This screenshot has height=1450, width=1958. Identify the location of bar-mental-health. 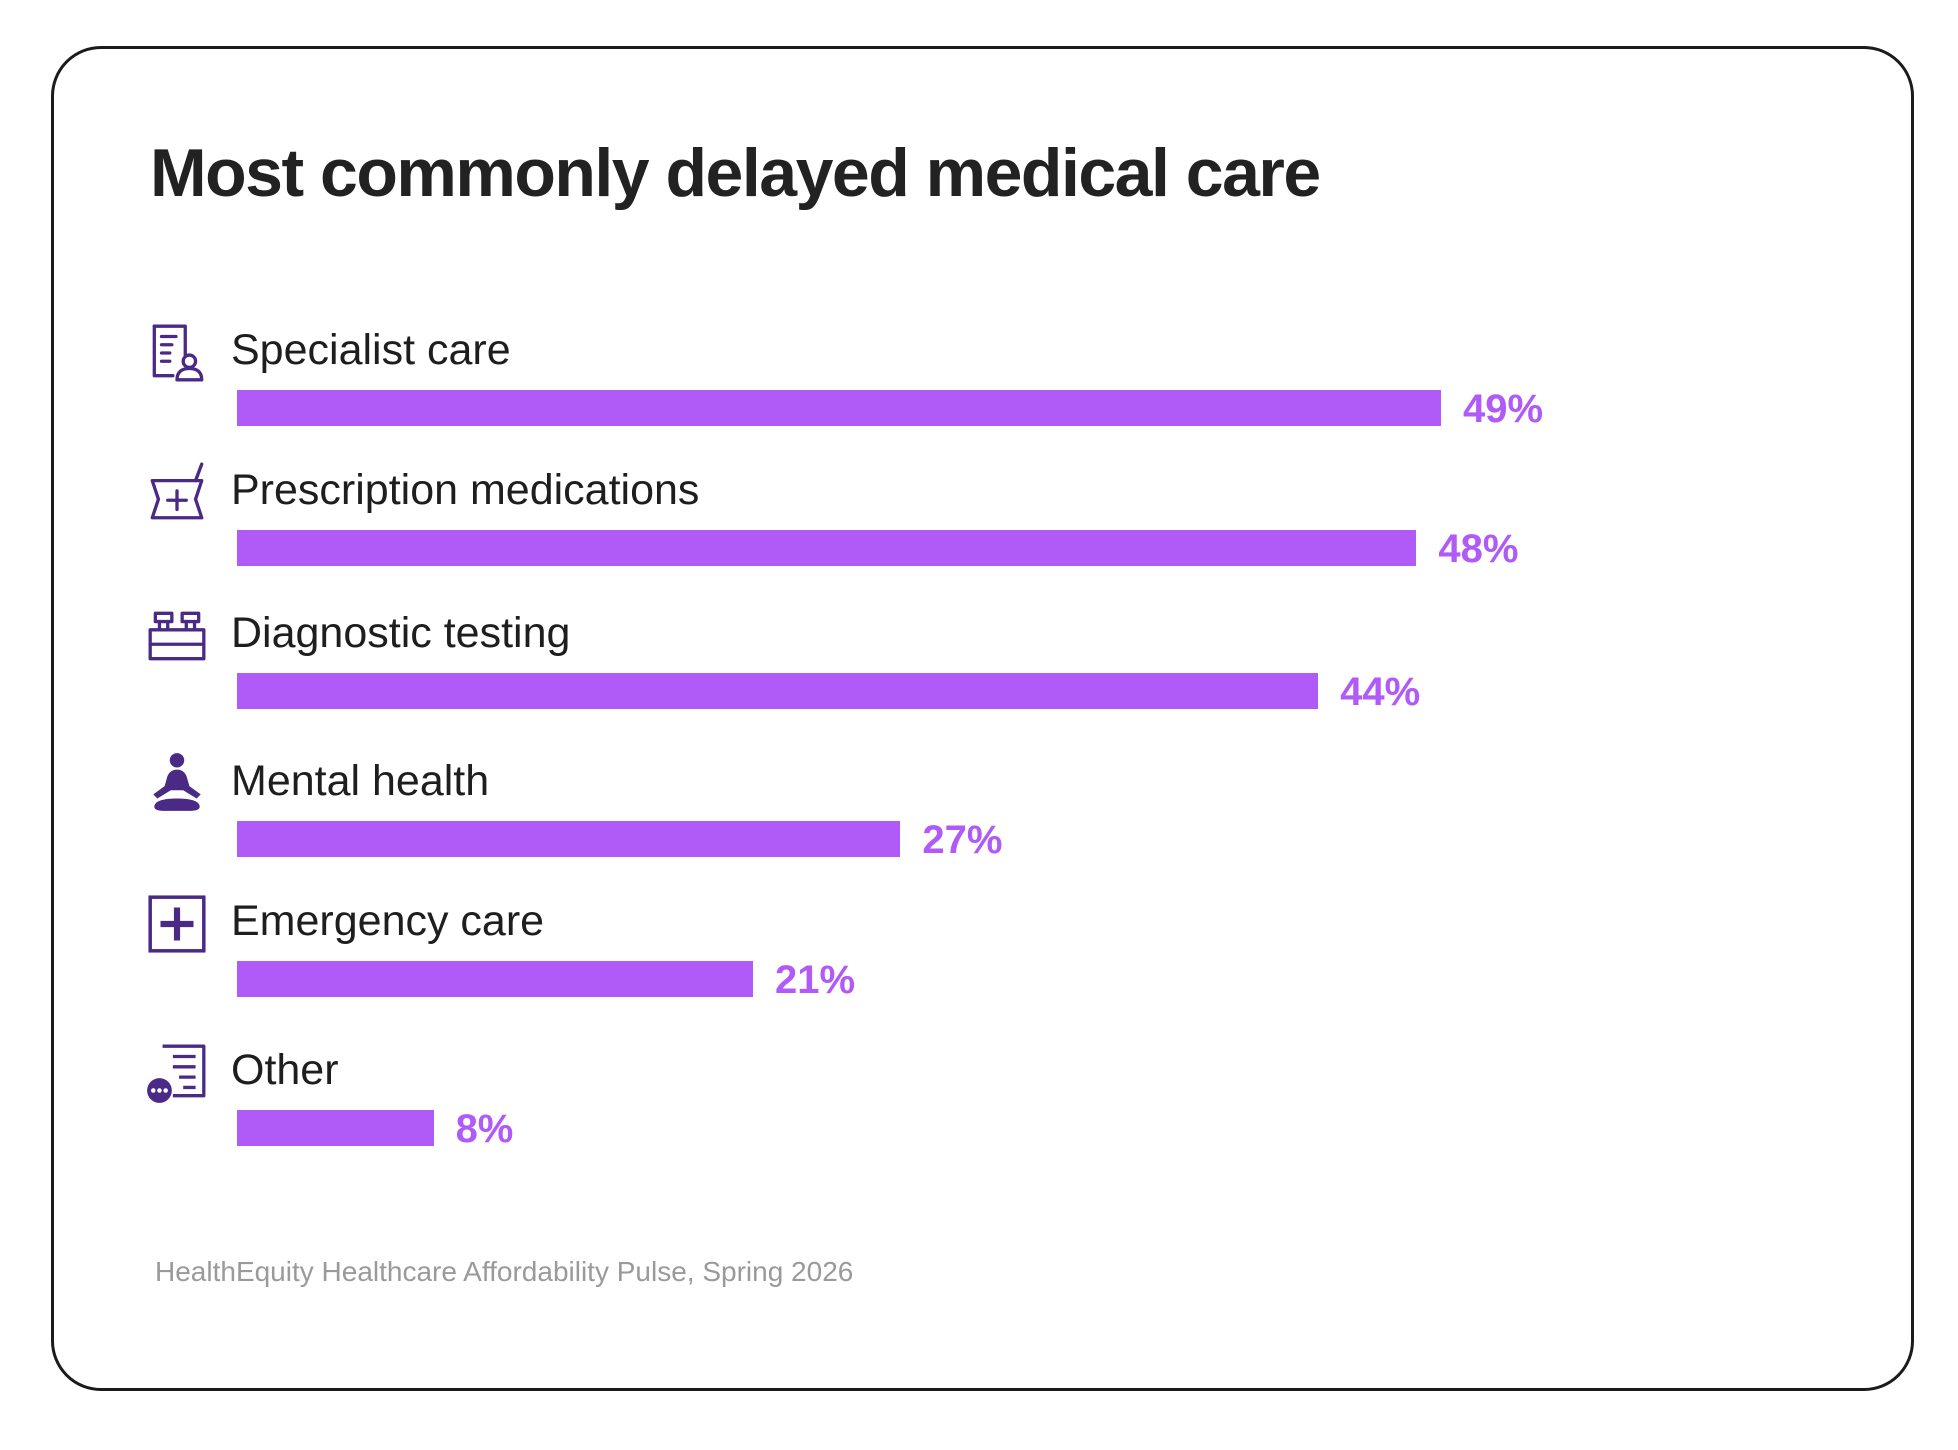
(569, 839).